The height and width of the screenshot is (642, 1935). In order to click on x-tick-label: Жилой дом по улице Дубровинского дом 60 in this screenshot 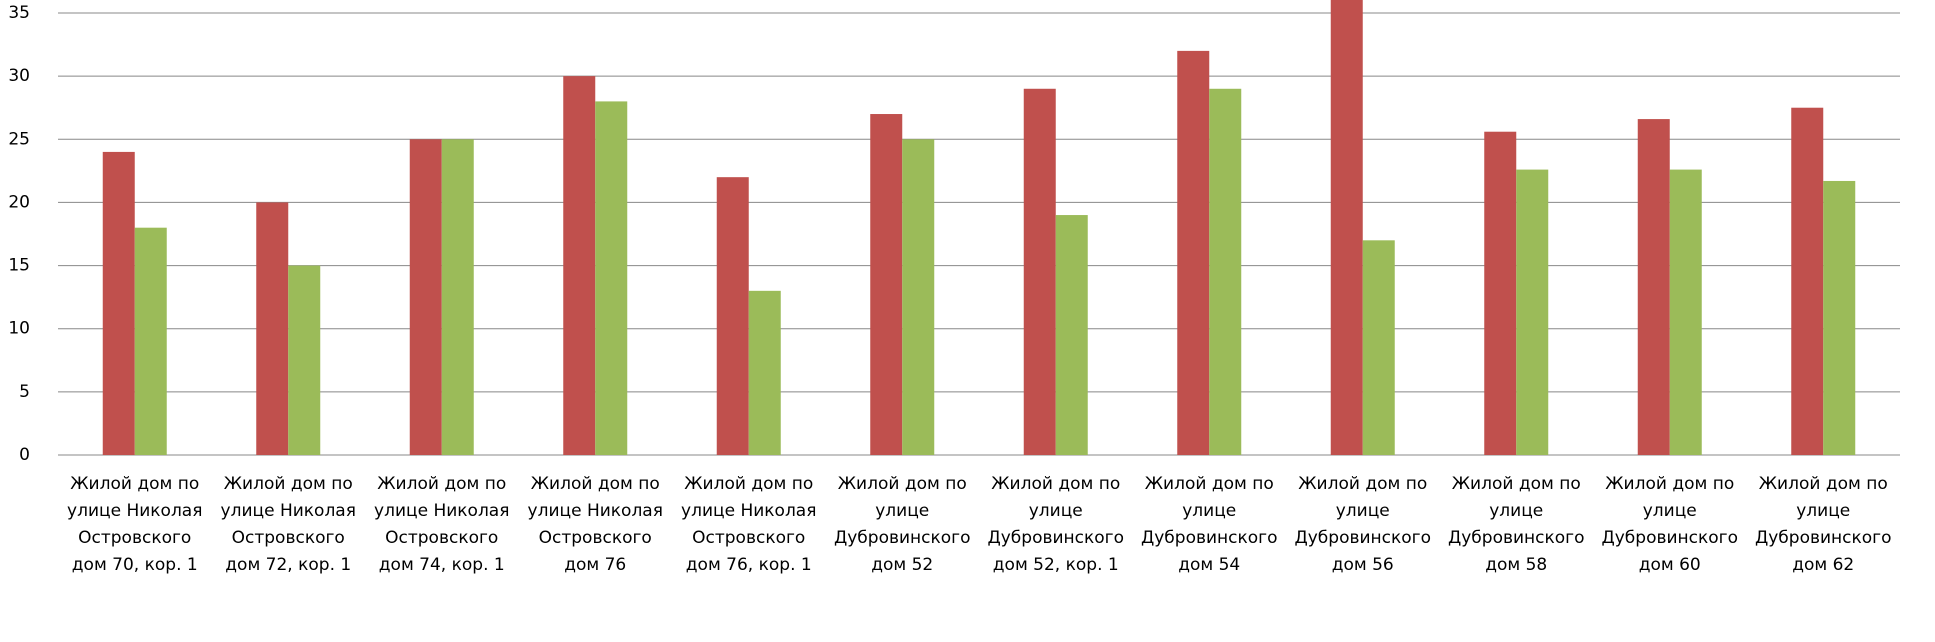, I will do `click(1670, 524)`.